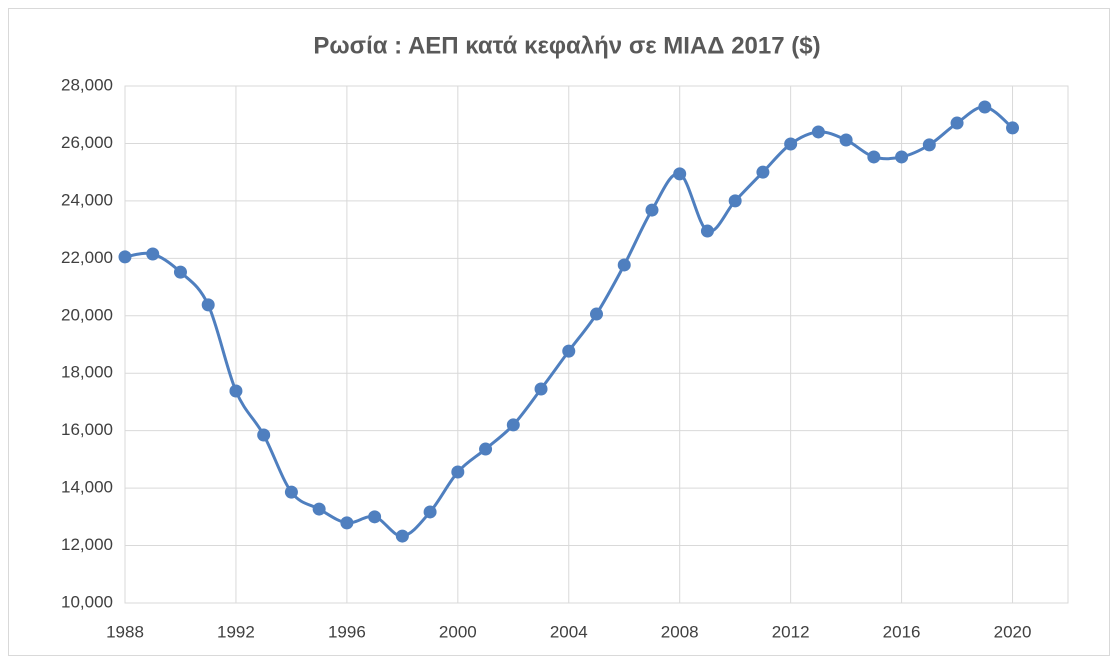 This screenshot has width=1119, height=664. What do you see at coordinates (87, 314) in the screenshot?
I see `y-tick-label: 20,000` at bounding box center [87, 314].